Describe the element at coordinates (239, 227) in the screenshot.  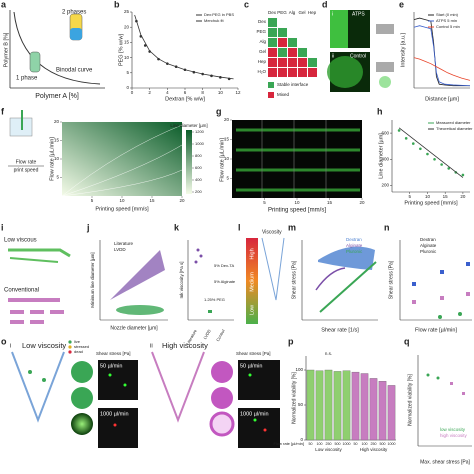
I see `panel-letter: l` at that location.